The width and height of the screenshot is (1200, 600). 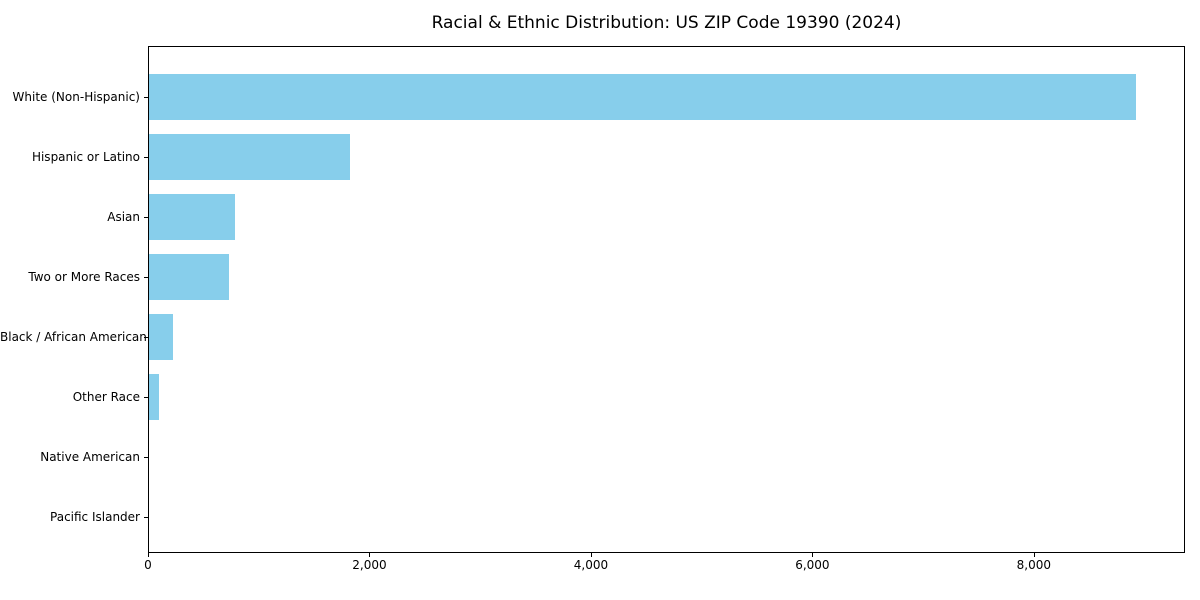 What do you see at coordinates (161, 337) in the screenshot?
I see `bar-black-african-american` at bounding box center [161, 337].